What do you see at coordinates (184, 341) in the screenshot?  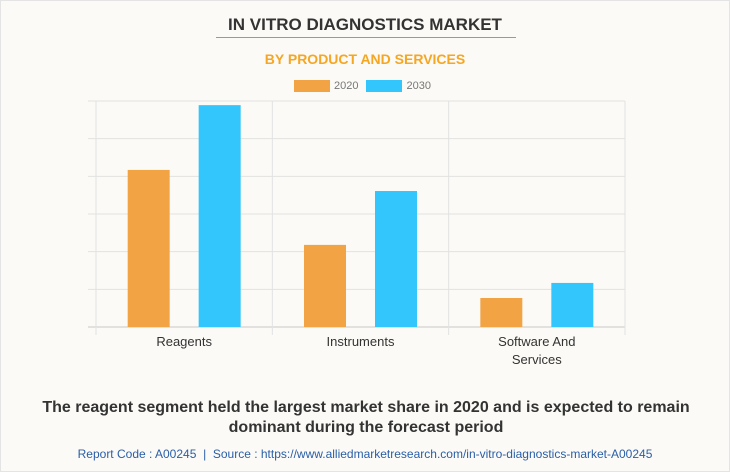 I see `x-tick-label: Reagents` at bounding box center [184, 341].